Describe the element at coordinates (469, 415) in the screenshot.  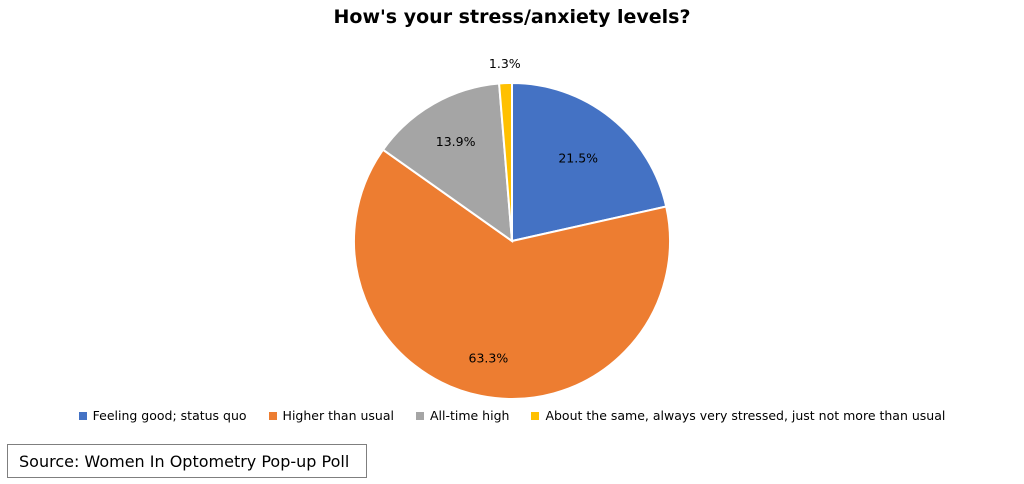
I see `legend-label-2: All-time high` at that location.